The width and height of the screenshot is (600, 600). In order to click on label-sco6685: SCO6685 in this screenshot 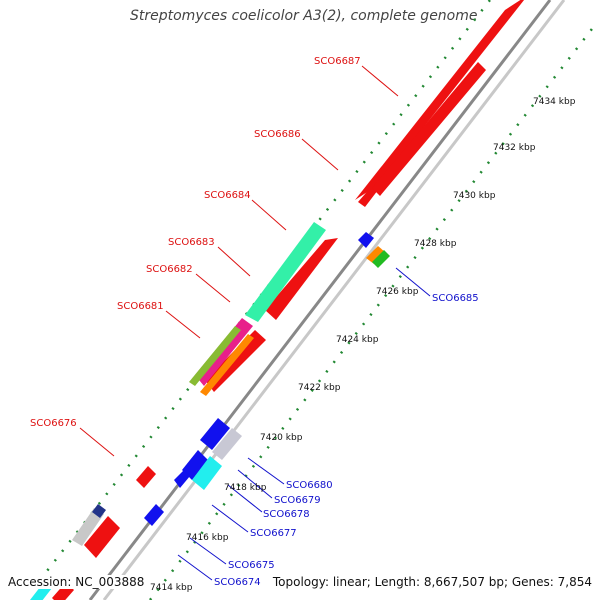, I will do `click(455, 298)`.